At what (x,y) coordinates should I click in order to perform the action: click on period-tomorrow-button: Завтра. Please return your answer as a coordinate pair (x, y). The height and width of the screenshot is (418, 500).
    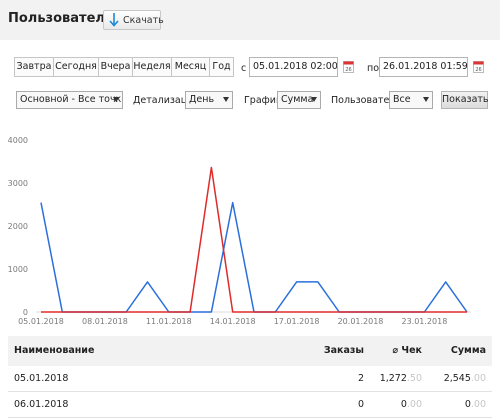
    Looking at the image, I should click on (33, 67).